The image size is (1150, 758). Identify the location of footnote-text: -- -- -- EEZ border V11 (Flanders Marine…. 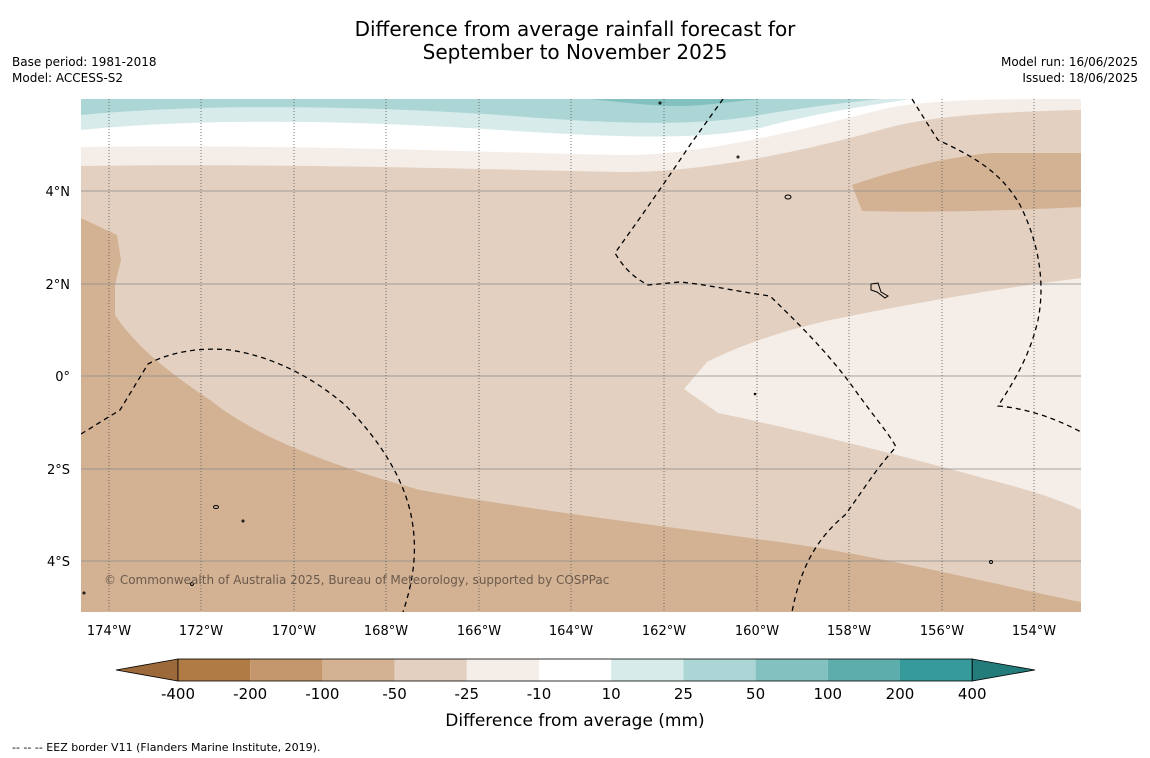
(166, 747).